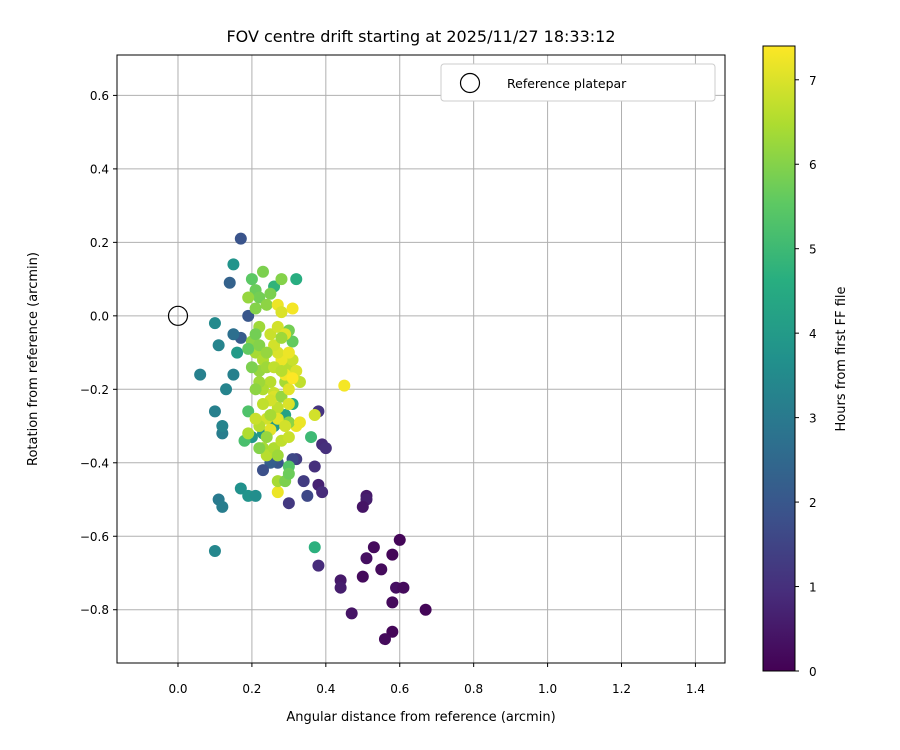 This screenshot has width=900, height=750. I want to click on y-tick-label: 0.4, so click(99, 169).